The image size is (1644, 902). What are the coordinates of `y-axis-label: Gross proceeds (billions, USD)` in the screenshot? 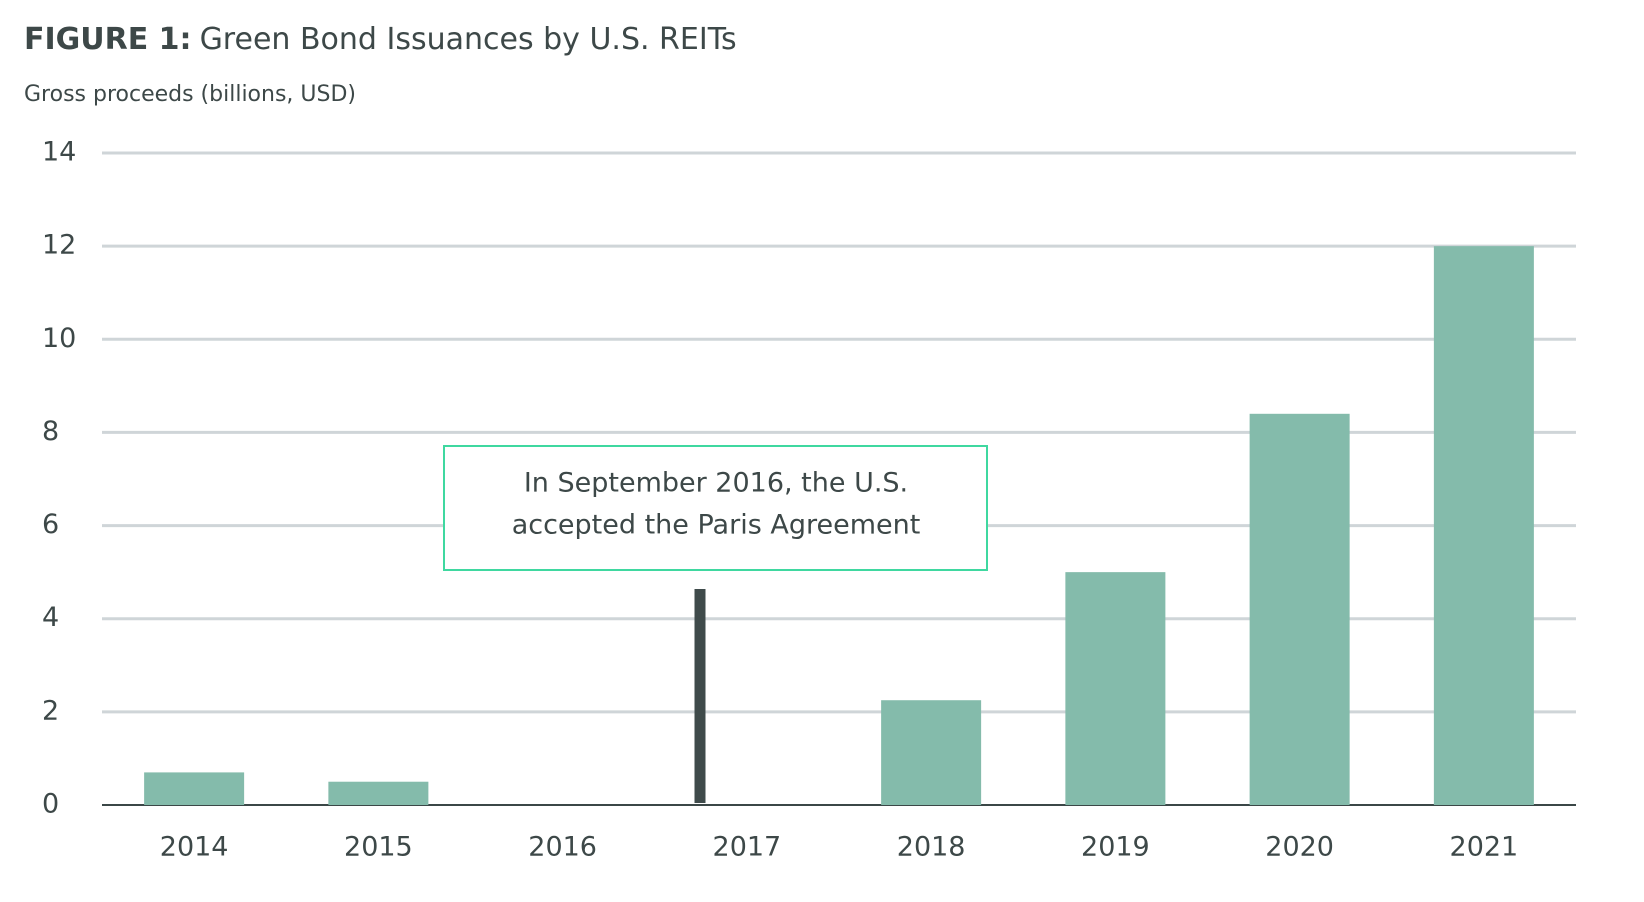 It's located at (190, 94).